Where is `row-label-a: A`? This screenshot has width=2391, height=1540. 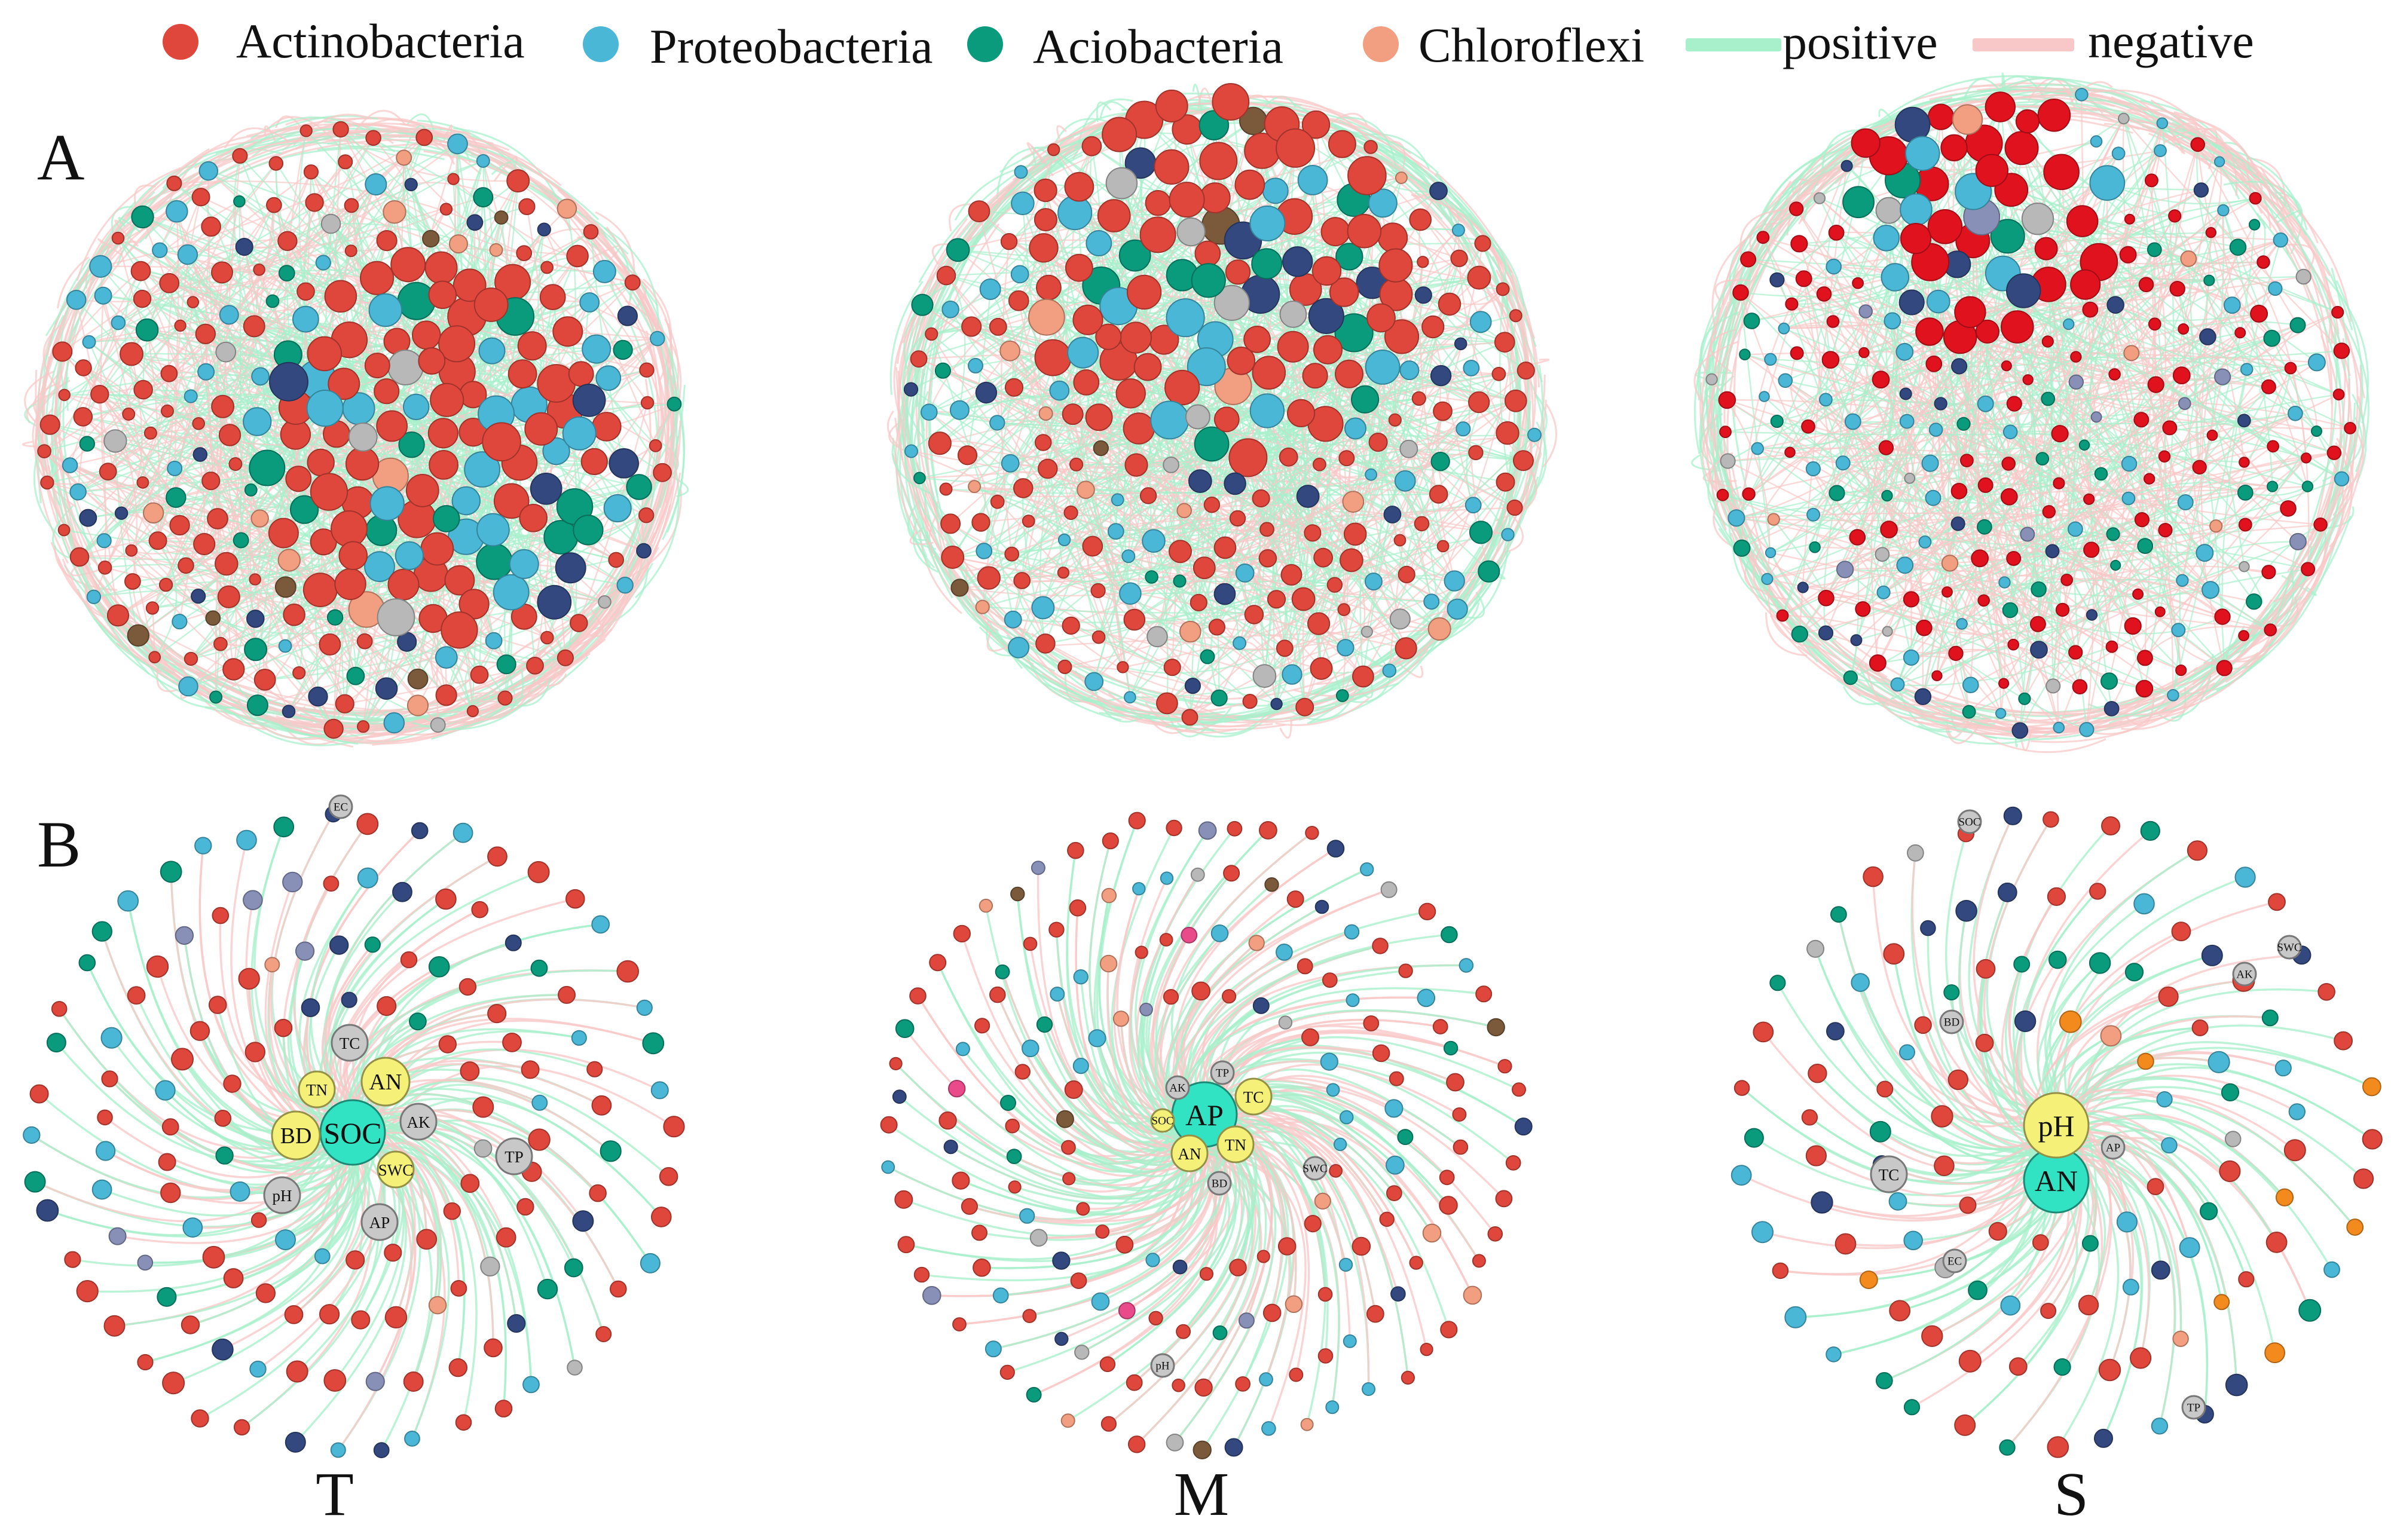
row-label-a: A is located at coordinates (61, 157).